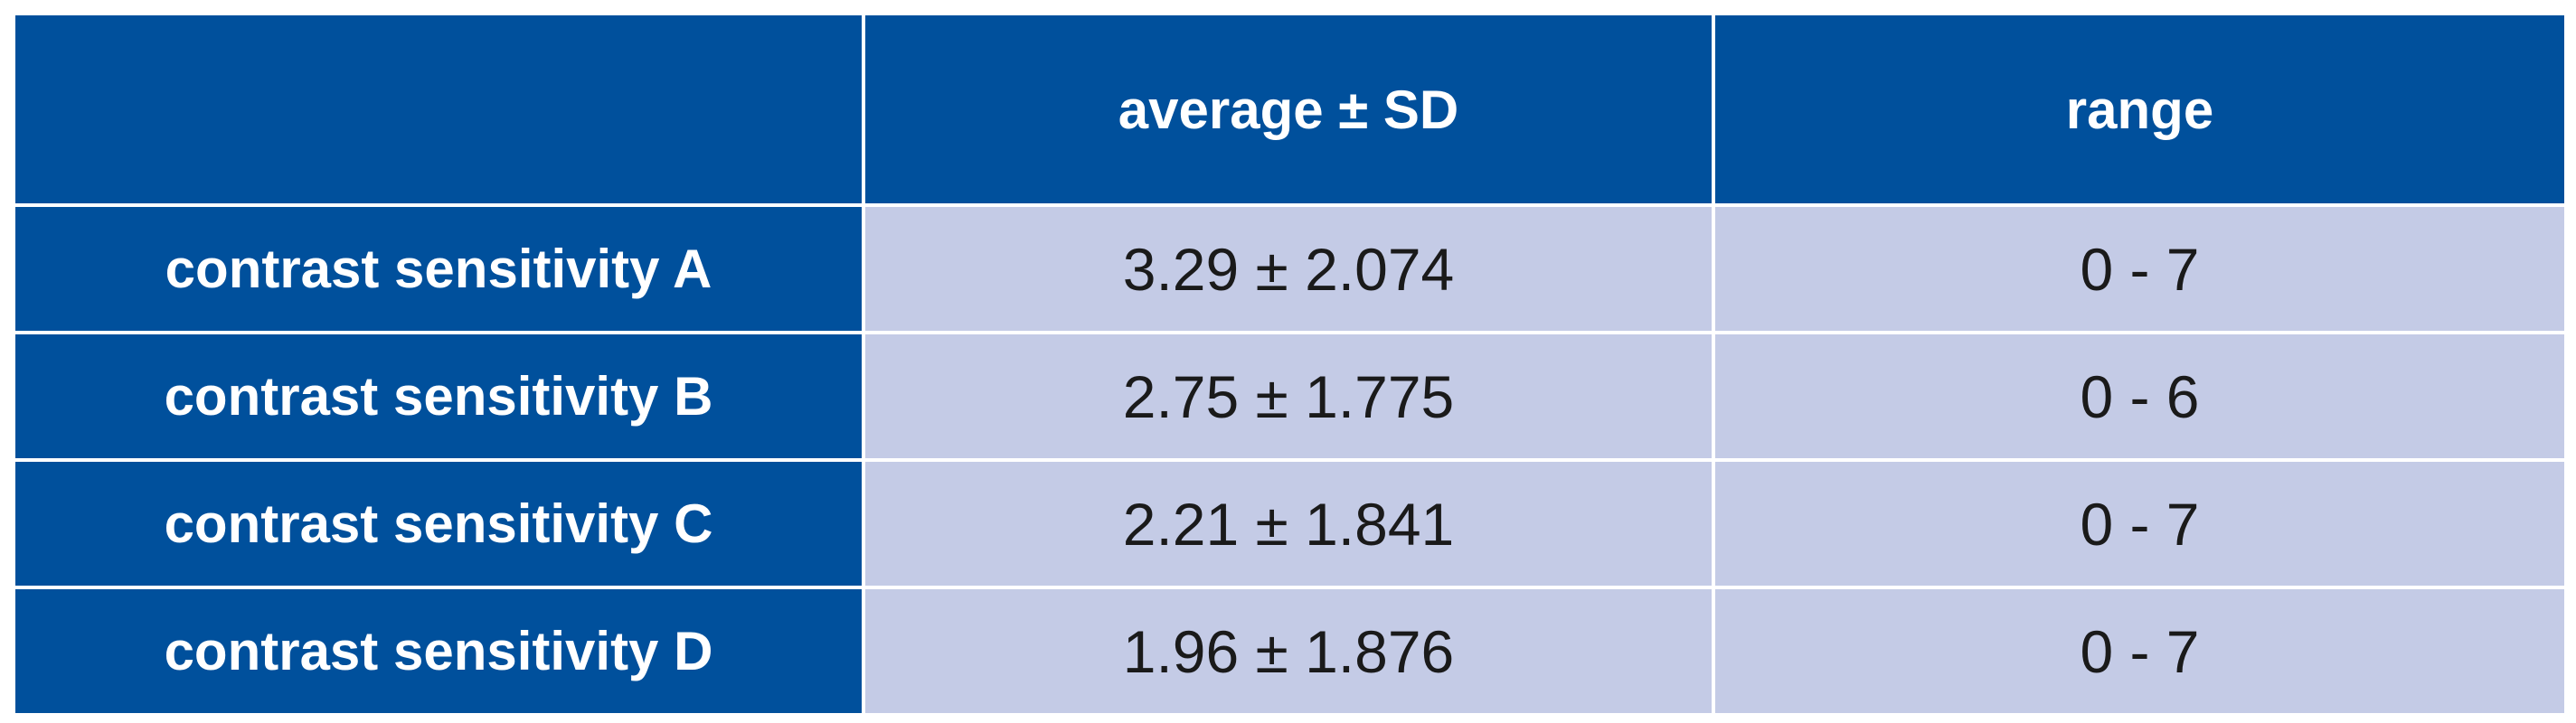  I want to click on header-empty-cell, so click(438, 110).